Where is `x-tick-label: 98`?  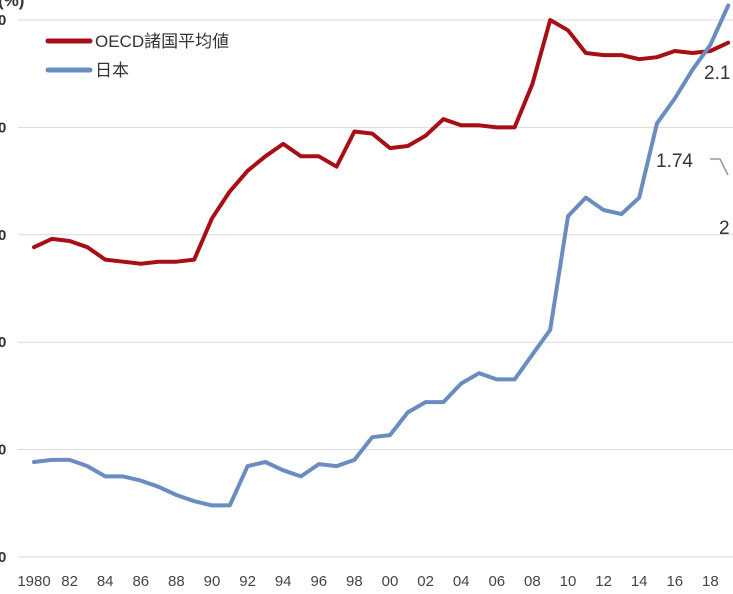
x-tick-label: 98 is located at coordinates (354, 581).